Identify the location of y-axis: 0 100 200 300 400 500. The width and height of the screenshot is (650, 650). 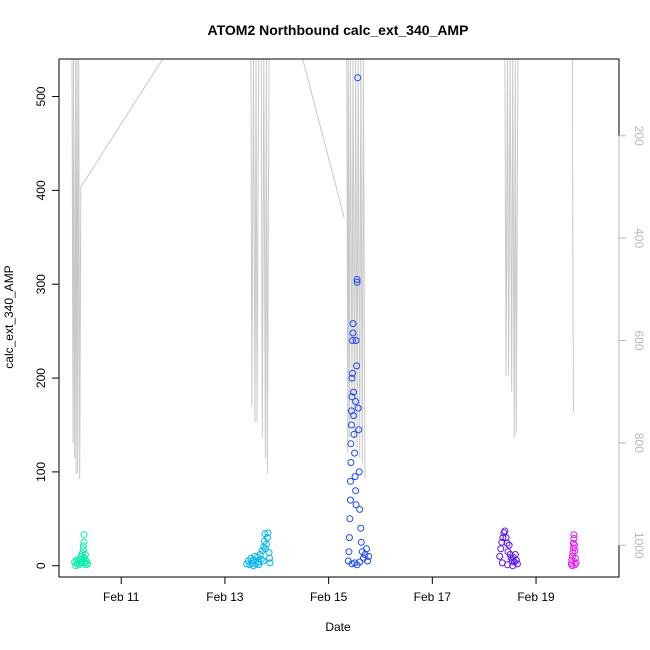
(46, 327).